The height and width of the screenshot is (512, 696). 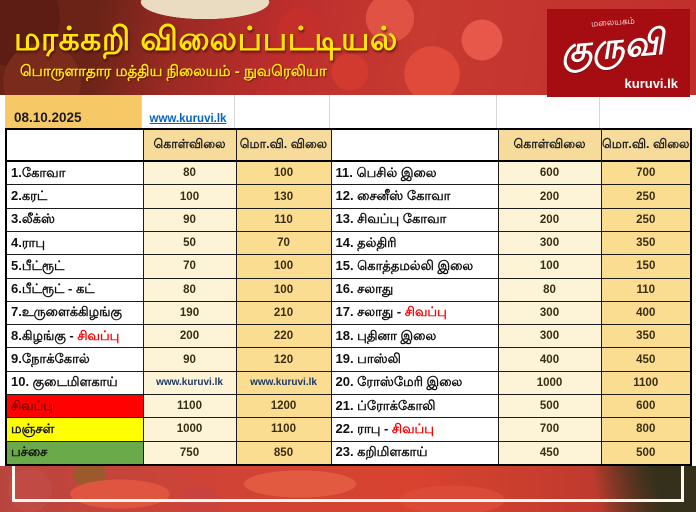 I want to click on wholesale-price-cell: 450, so click(x=549, y=453).